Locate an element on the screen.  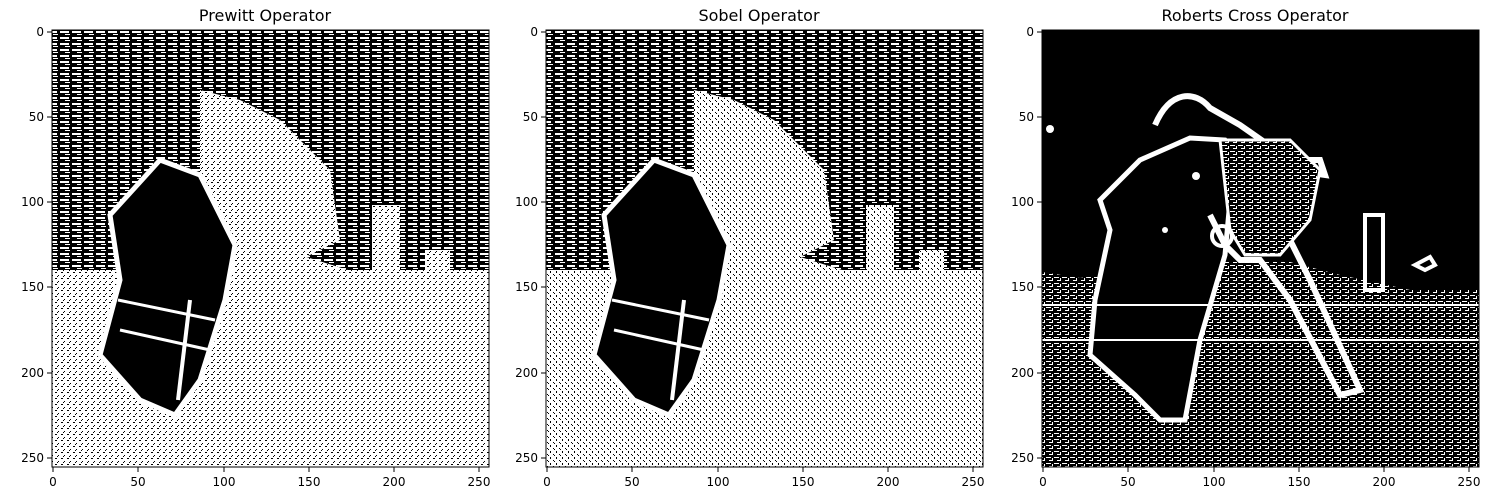
panel-title: Roberts Cross Operator is located at coordinates (1255, 15).